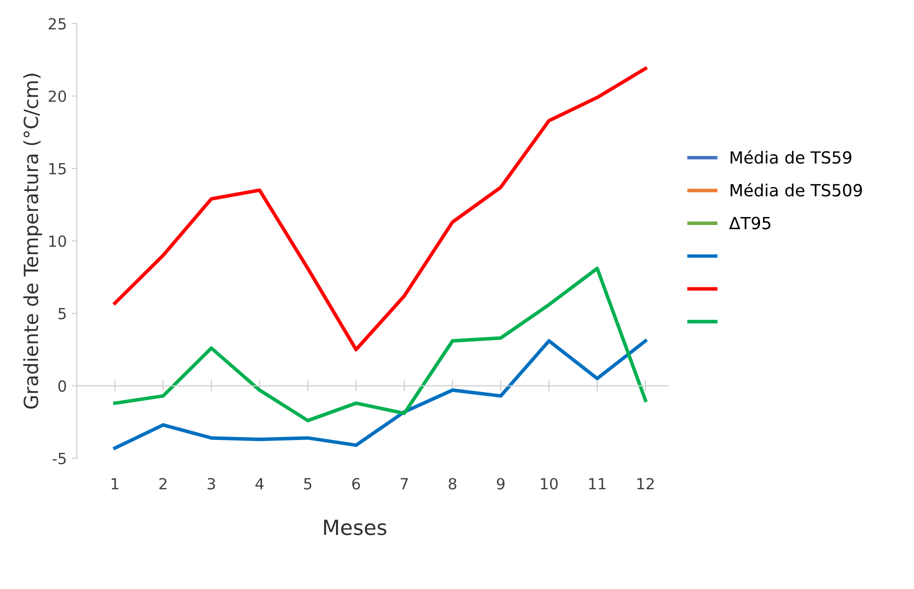  I want to click on x-tick-label: 6, so click(356, 484).